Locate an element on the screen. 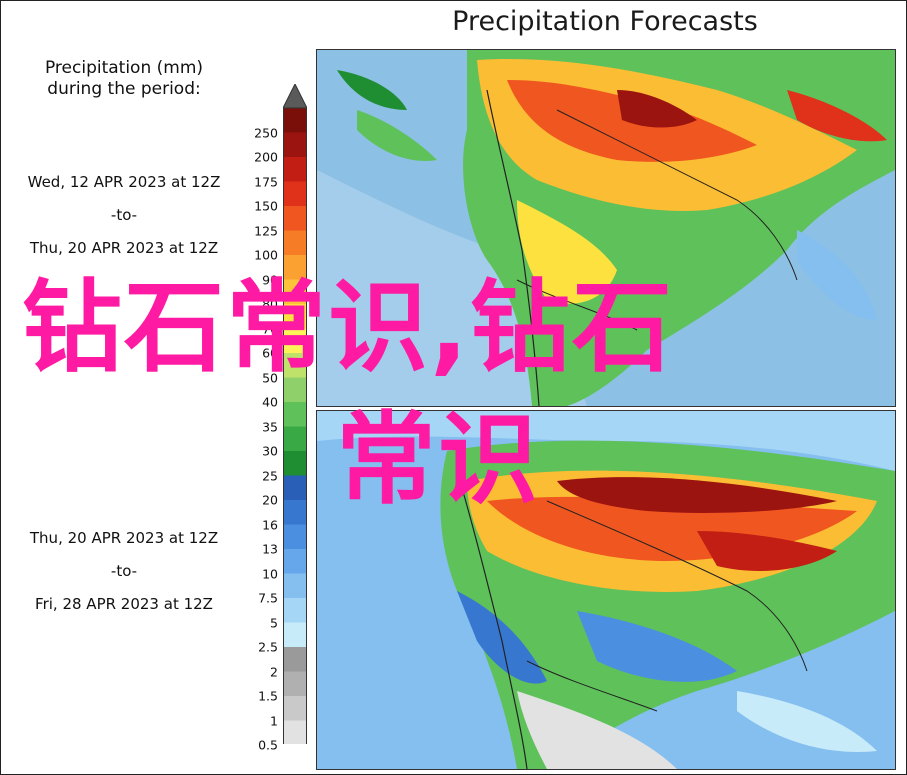 Image resolution: width=907 pixels, height=775 pixels. legend-title: Precipitation (mm) during the period: is located at coordinates (124, 79).